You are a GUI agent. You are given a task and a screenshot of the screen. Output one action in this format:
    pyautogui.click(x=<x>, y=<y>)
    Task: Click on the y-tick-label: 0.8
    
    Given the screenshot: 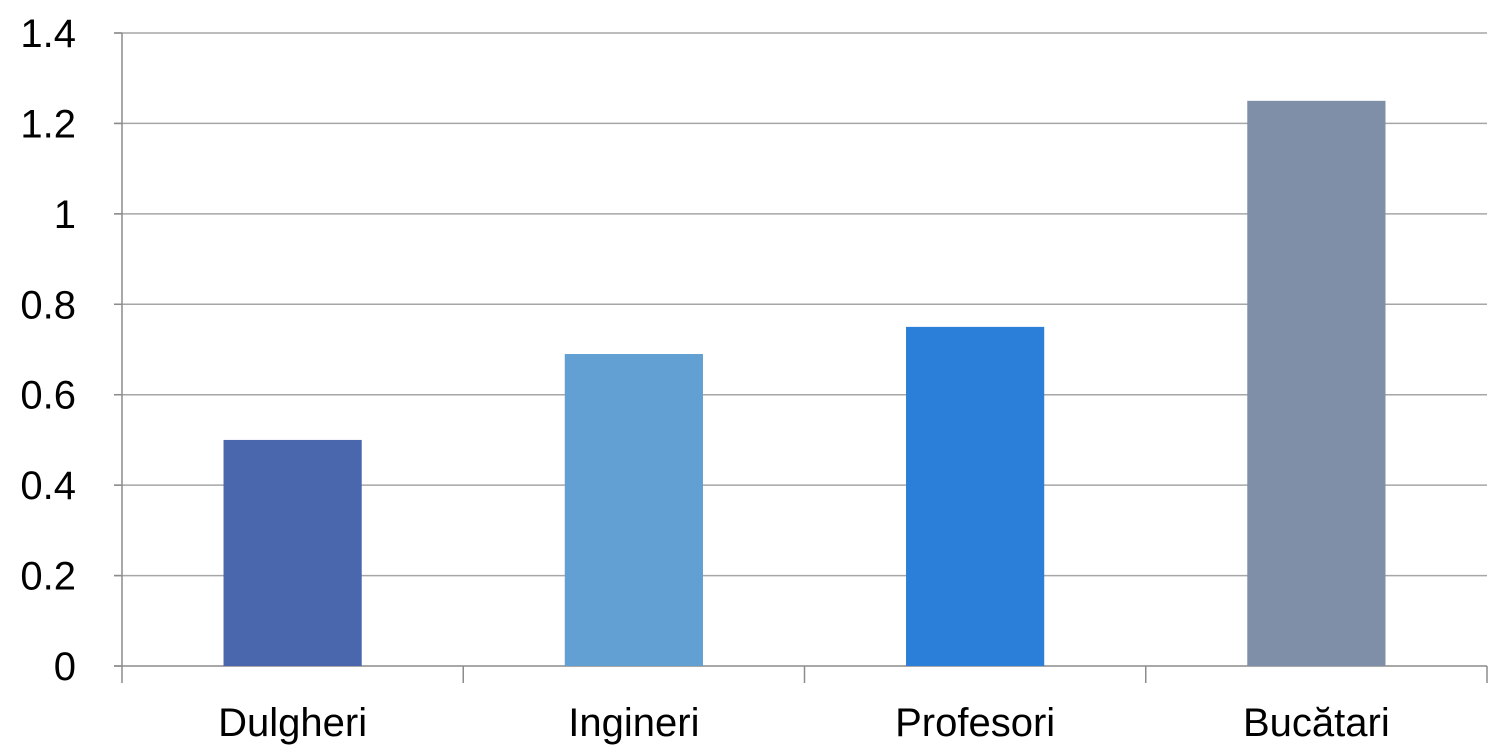 What is the action you would take?
    pyautogui.click(x=48, y=305)
    